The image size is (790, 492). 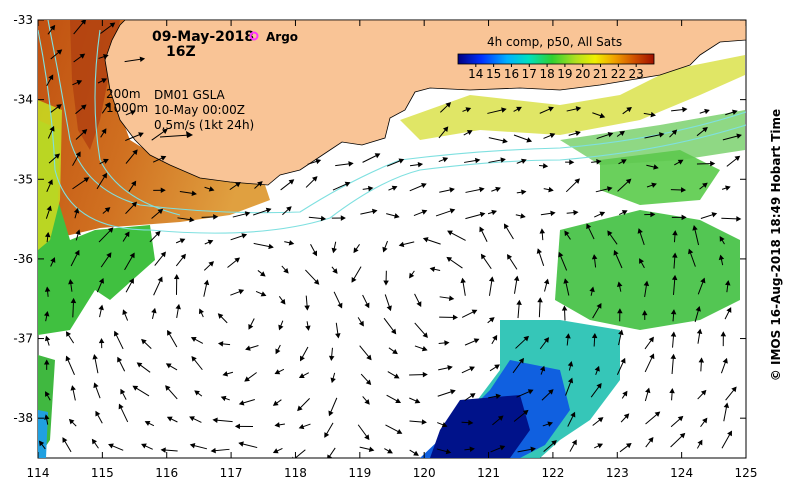 I want to click on current-vector, so click(x=300, y=453).